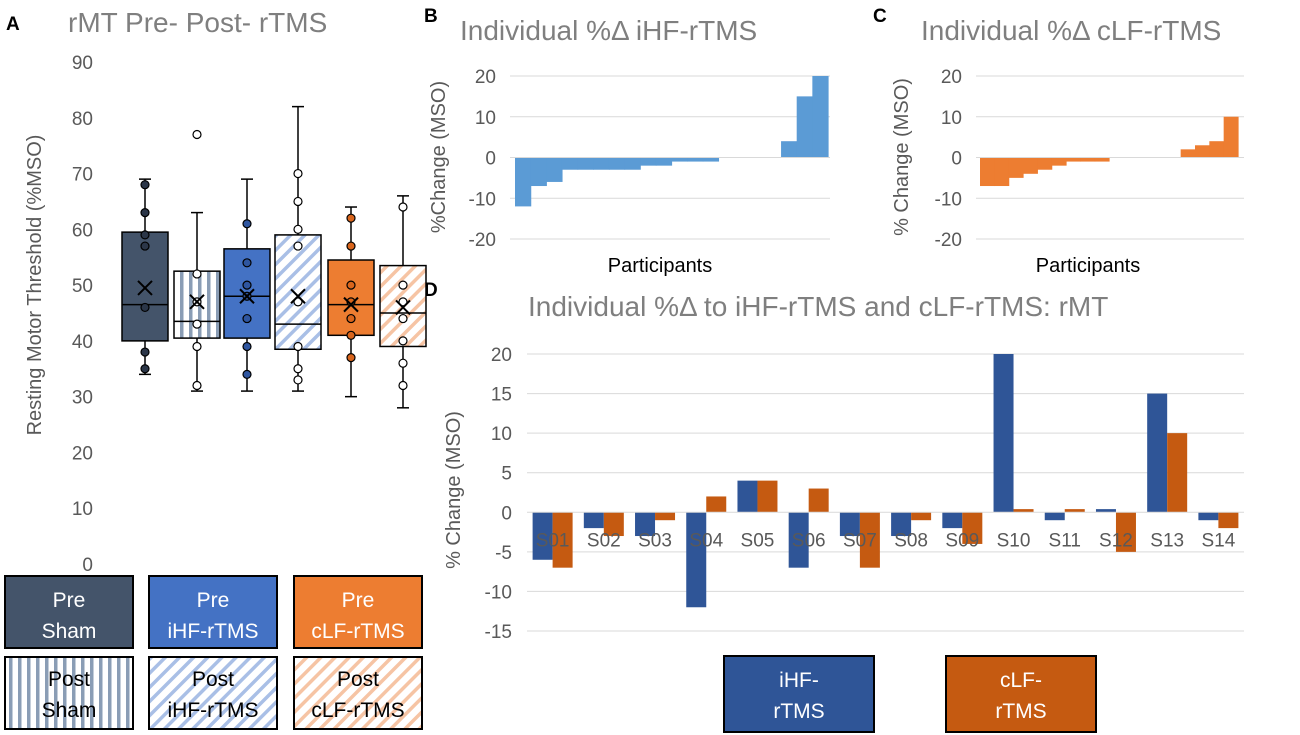 This screenshot has height=735, width=1300. Describe the element at coordinates (798, 711) in the screenshot. I see `legend-label: rTMS` at that location.